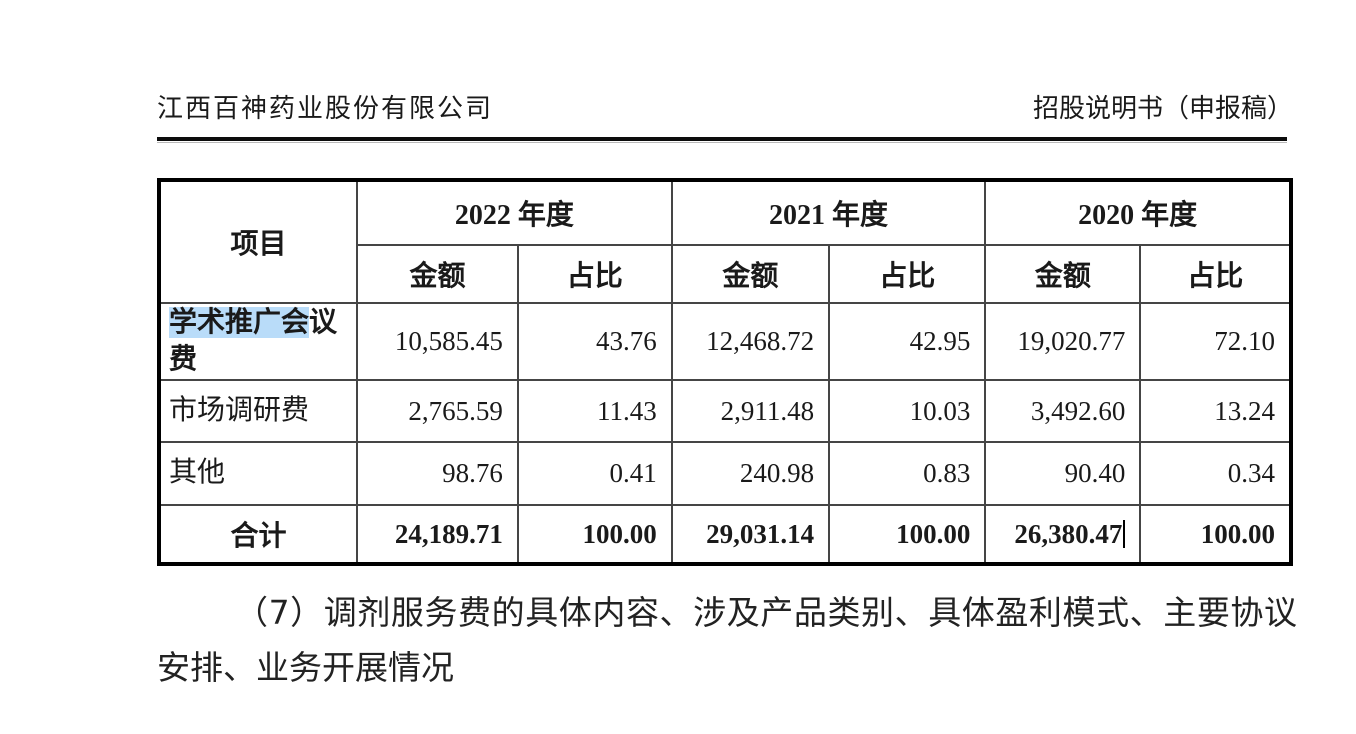 The width and height of the screenshot is (1356, 734). I want to click on column-header-ratio-2022: 占比, so click(594, 274).